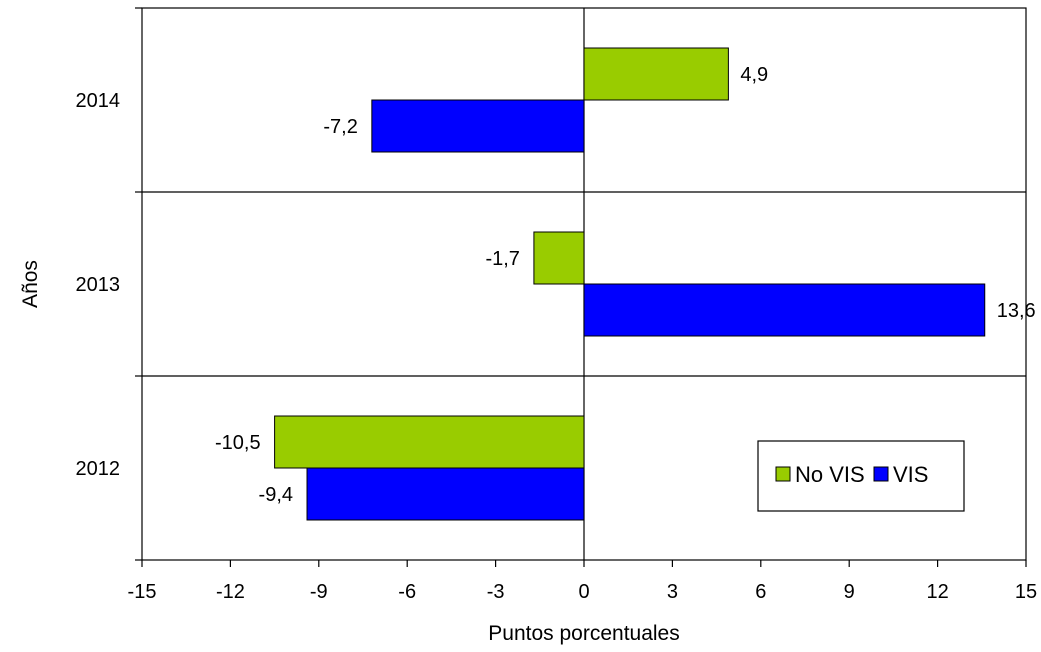 This screenshot has height=652, width=1041. I want to click on data-label-vis-2014: -7,2, so click(340, 127).